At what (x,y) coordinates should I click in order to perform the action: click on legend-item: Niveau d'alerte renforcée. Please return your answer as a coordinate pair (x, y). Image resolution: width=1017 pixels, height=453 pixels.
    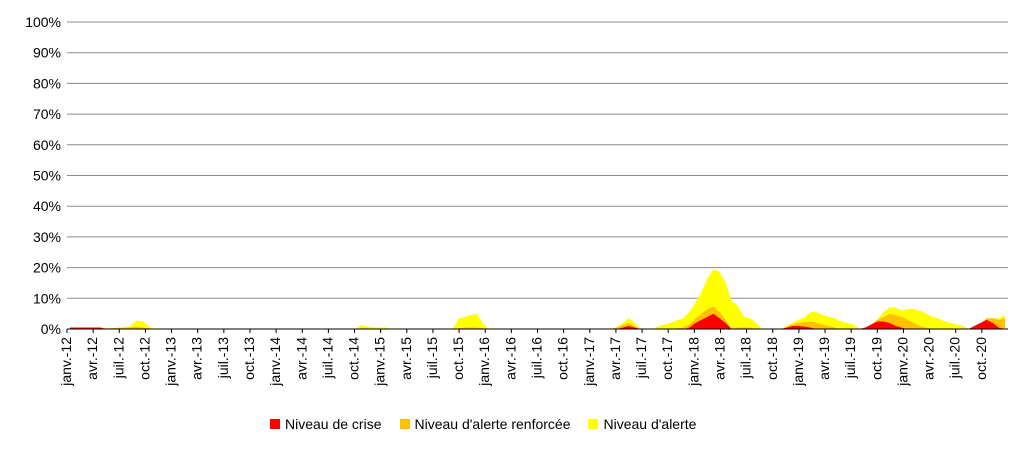
    Looking at the image, I should click on (485, 424).